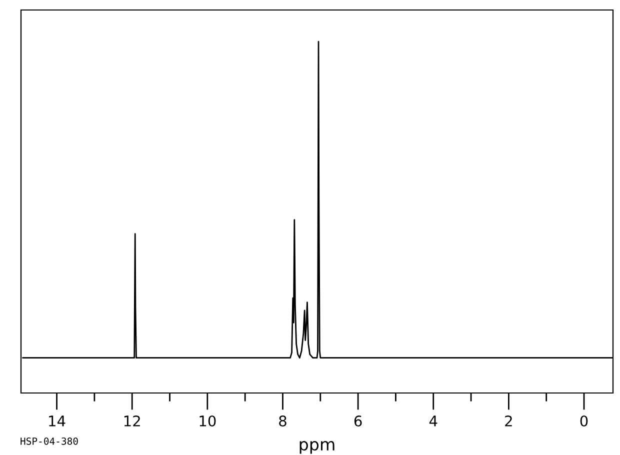  What do you see at coordinates (317, 447) in the screenshot?
I see `x-axis-title: ppm` at bounding box center [317, 447].